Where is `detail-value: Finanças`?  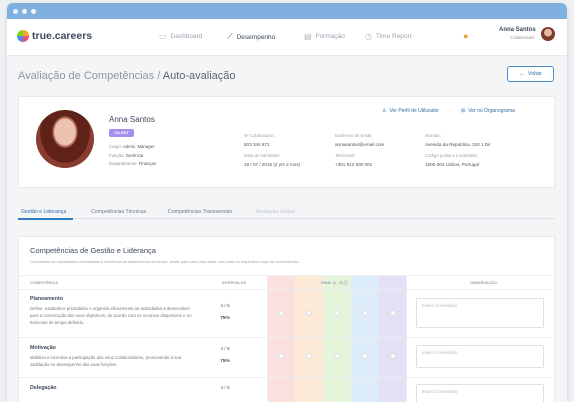
detail-value: Finanças is located at coordinates (147, 163).